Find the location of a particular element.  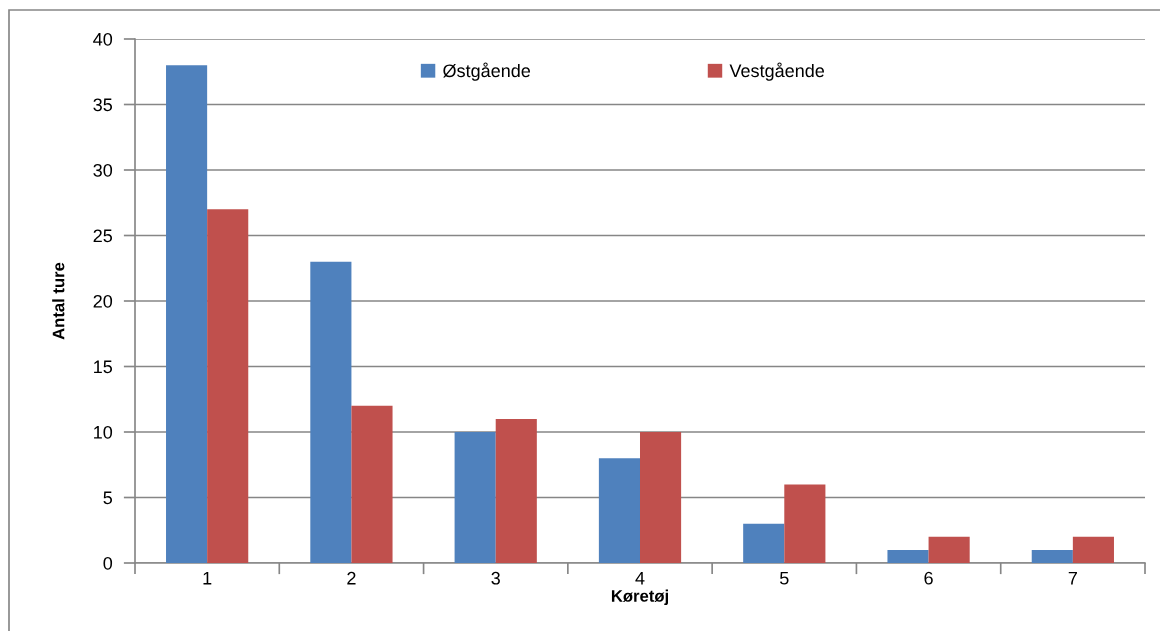

y-tick-label: 30 is located at coordinates (103, 170).